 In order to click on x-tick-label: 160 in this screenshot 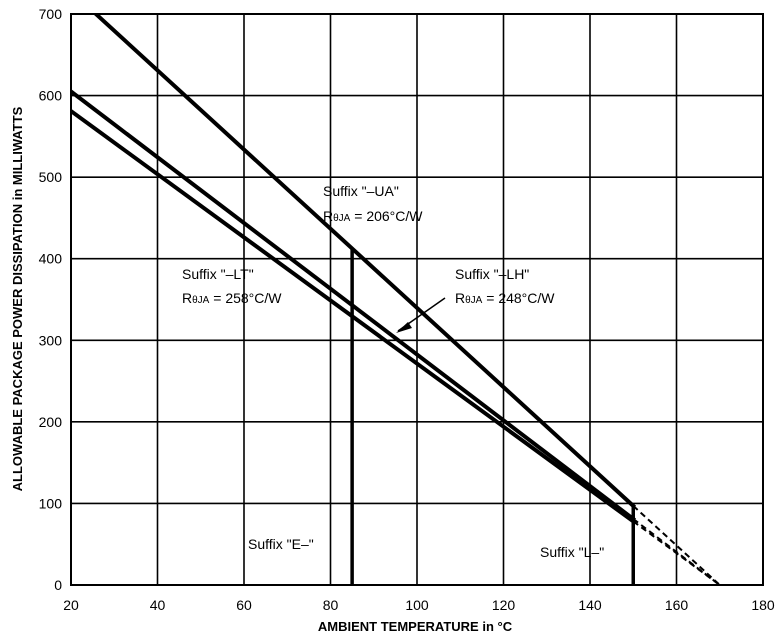, I will do `click(677, 605)`.